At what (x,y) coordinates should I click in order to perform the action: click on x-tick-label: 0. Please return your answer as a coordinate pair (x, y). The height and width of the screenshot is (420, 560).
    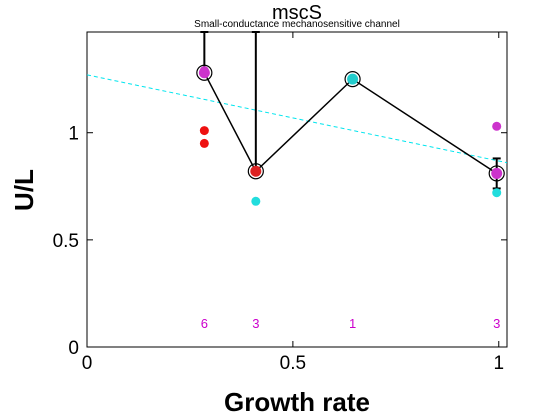
    Looking at the image, I should click on (87, 363).